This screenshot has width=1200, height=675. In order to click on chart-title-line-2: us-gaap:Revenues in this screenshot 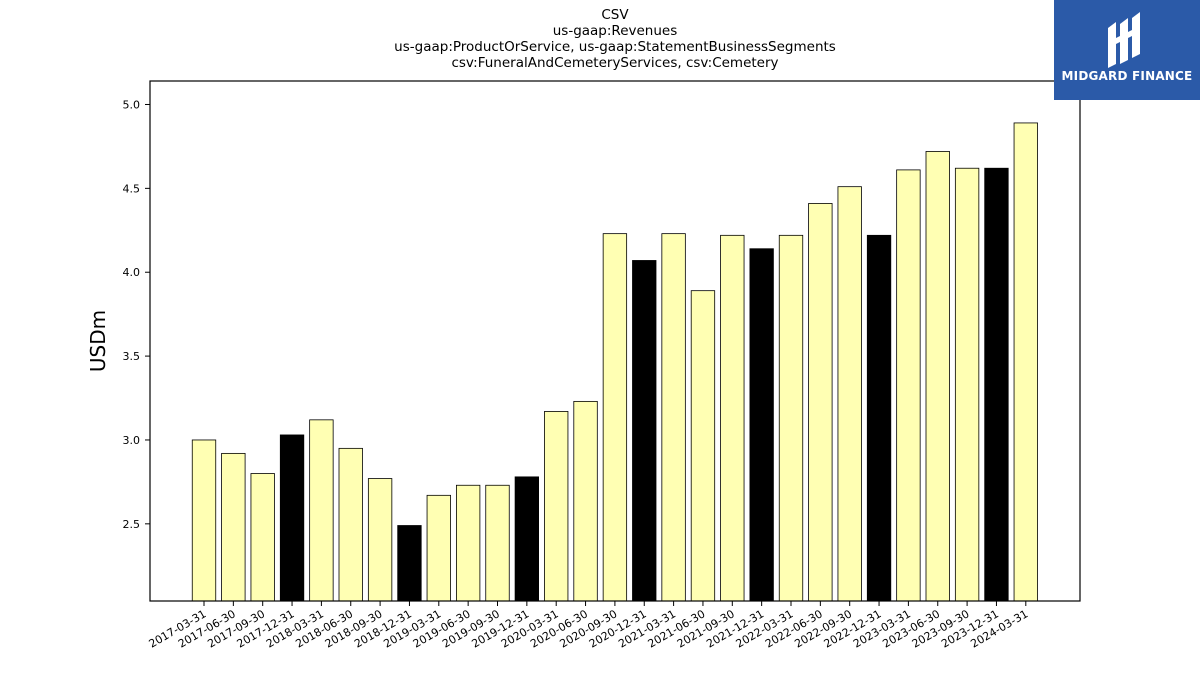, I will do `click(615, 31)`.